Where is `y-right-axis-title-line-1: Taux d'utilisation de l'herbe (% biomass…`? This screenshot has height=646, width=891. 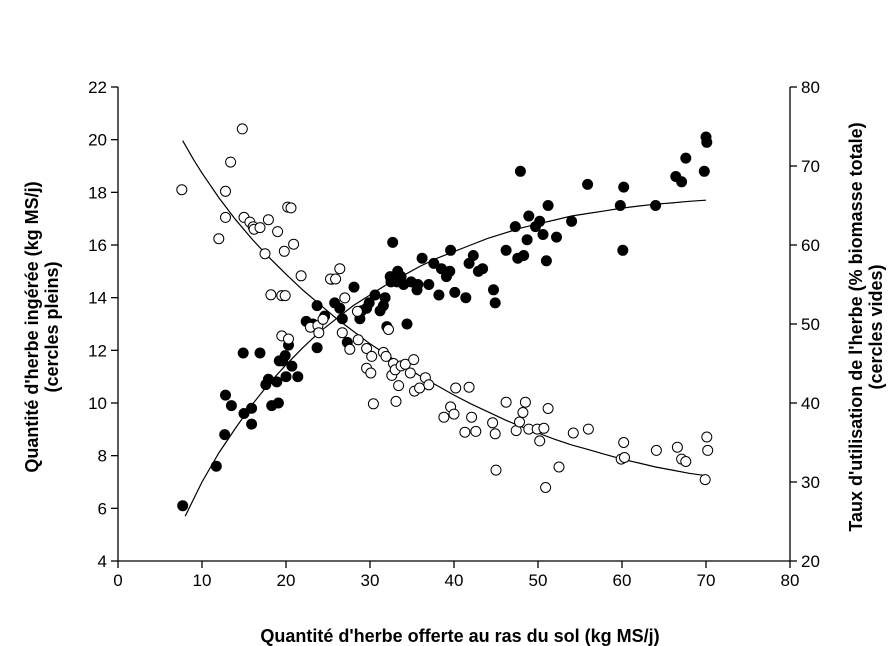 y-right-axis-title-line-1: Taux d'utilisation de l'herbe (% biomass… is located at coordinates (856, 326).